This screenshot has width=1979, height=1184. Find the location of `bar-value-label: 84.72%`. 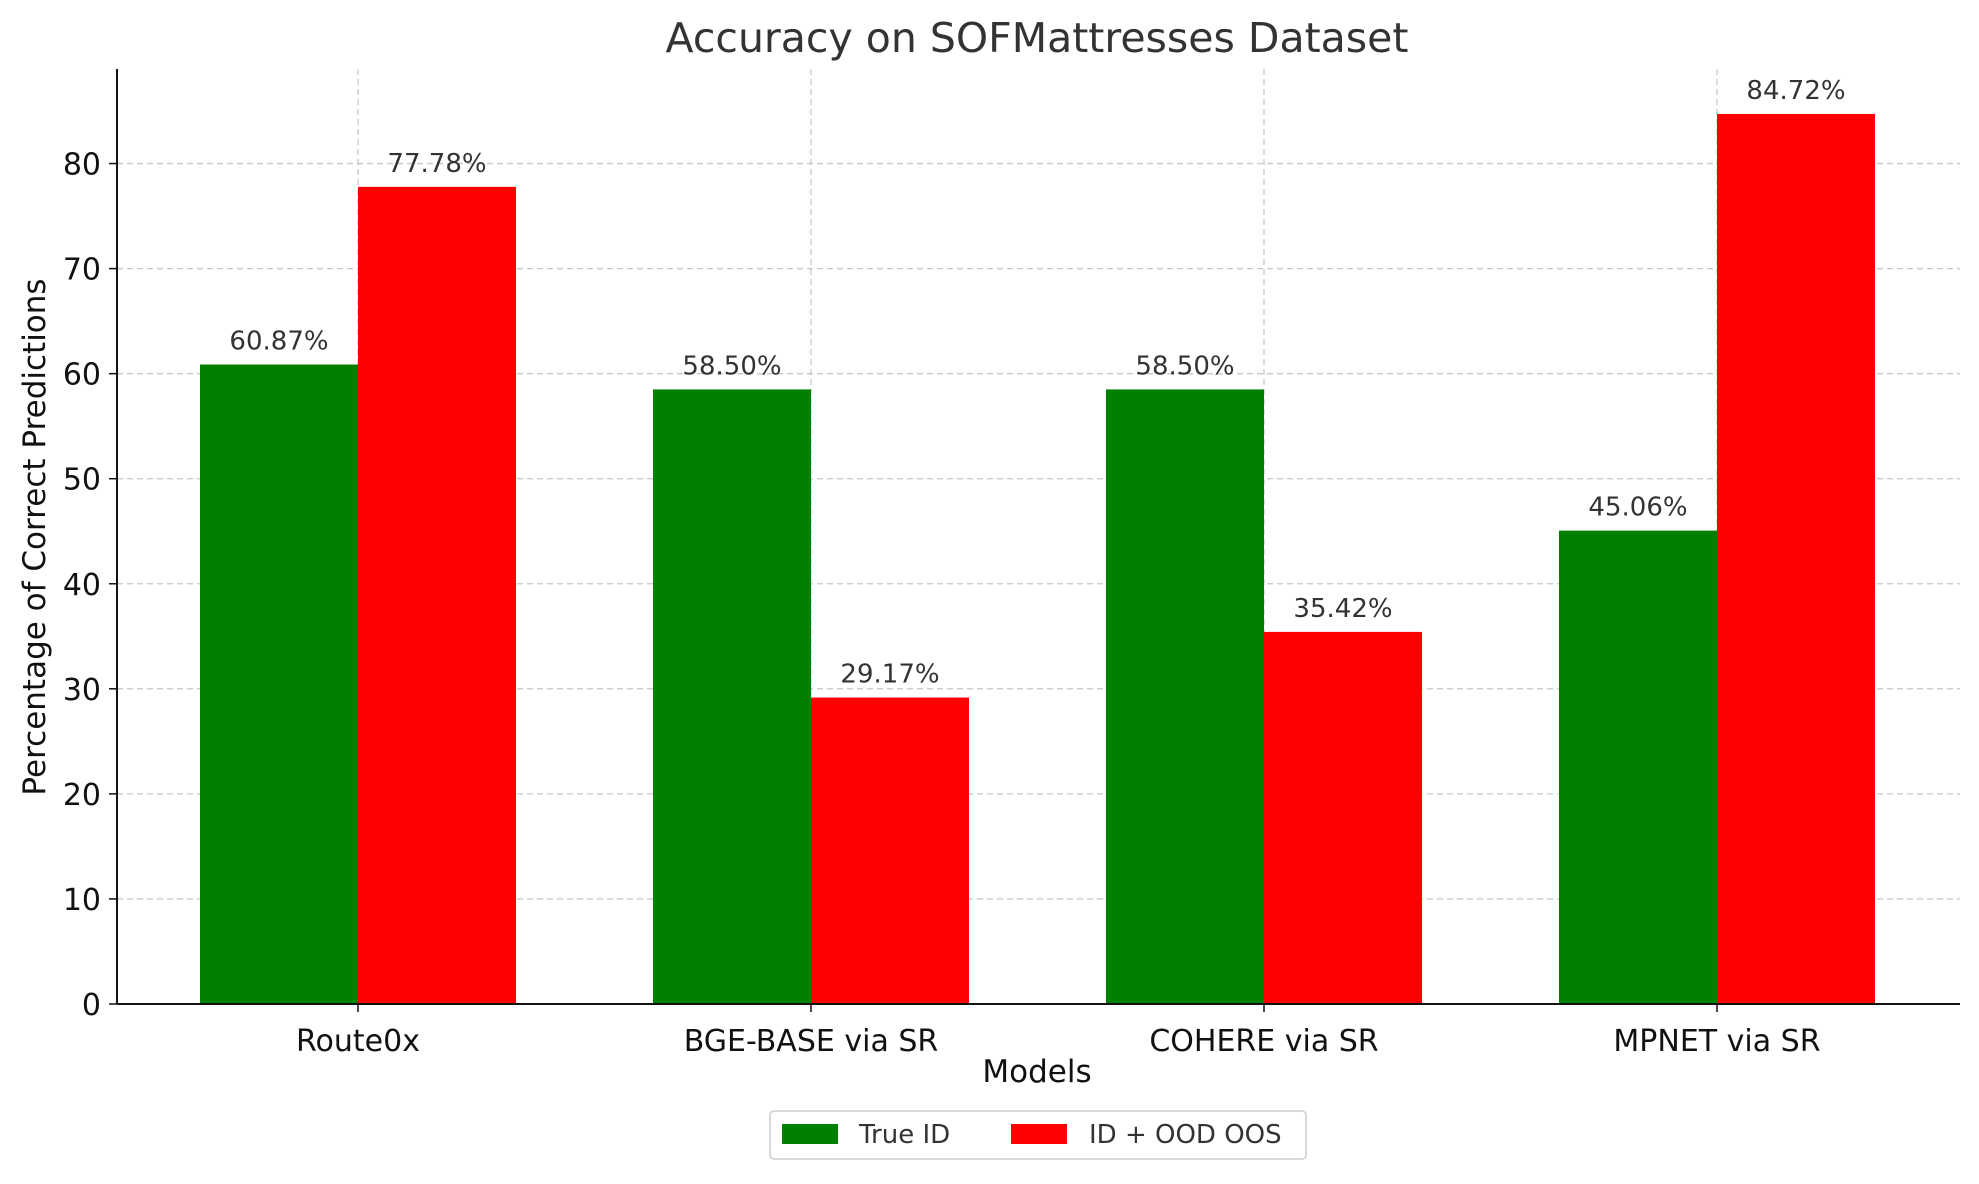

bar-value-label: 84.72% is located at coordinates (1795, 91).